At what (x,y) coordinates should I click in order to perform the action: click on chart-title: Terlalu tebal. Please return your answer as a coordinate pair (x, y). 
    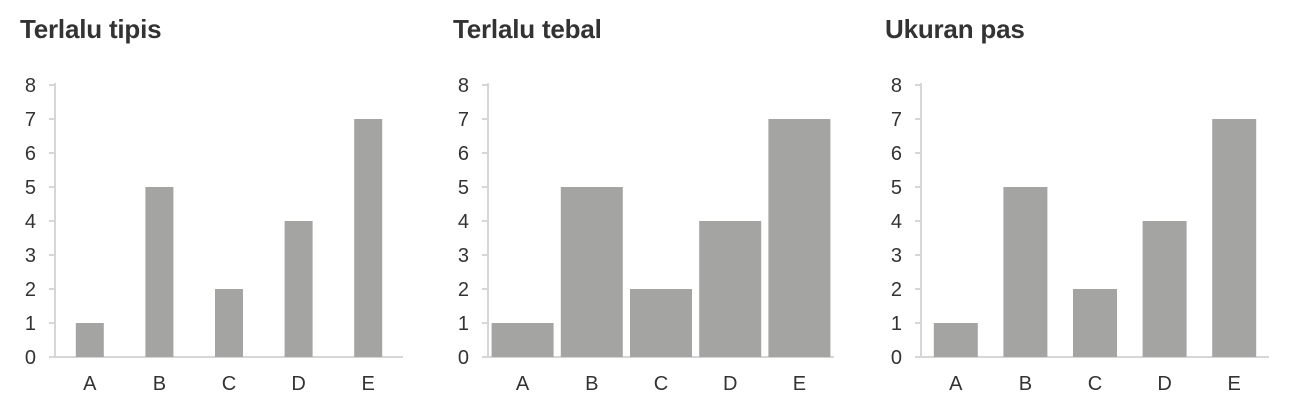
    Looking at the image, I should click on (527, 29).